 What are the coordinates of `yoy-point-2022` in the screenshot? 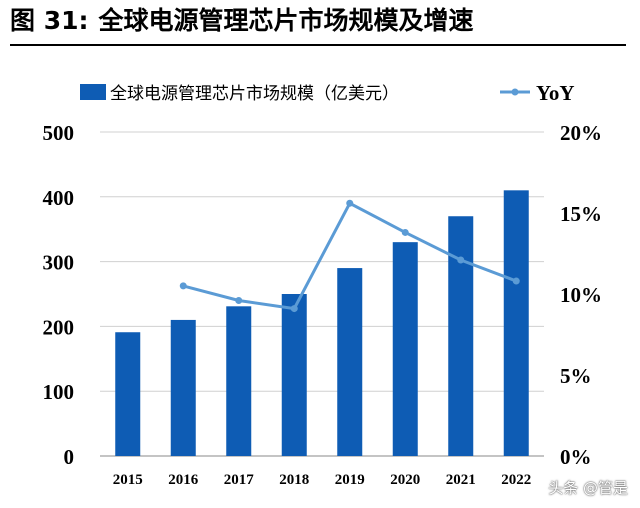 It's located at (516, 281).